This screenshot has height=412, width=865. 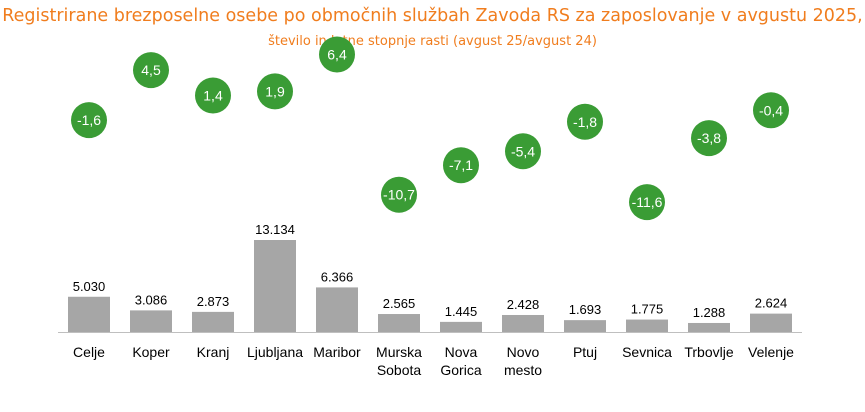 I want to click on data-label: 1.288, so click(x=709, y=312).